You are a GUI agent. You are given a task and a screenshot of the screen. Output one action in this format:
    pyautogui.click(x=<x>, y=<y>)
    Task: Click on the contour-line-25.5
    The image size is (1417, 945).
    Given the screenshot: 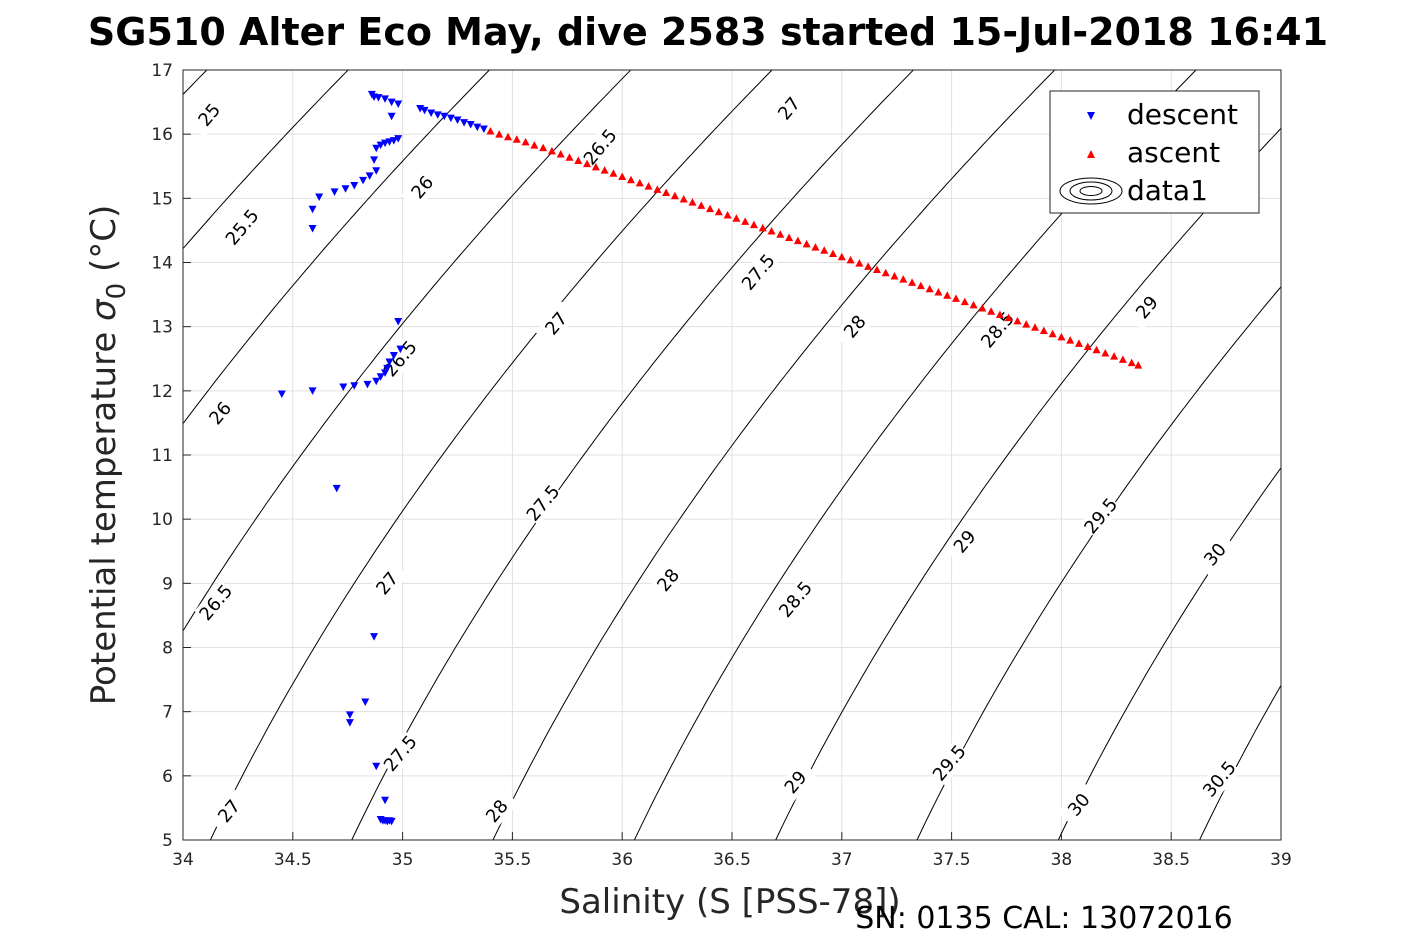 What is the action you would take?
    pyautogui.click(x=266, y=160)
    